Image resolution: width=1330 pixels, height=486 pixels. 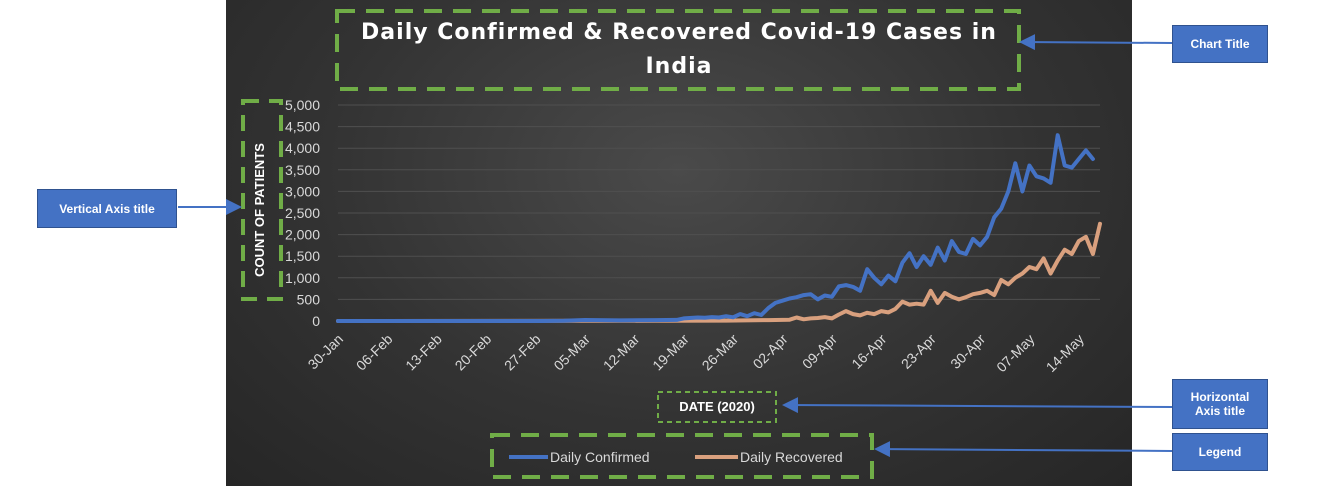 What do you see at coordinates (302, 127) in the screenshot?
I see `y-tick-label: 4,500` at bounding box center [302, 127].